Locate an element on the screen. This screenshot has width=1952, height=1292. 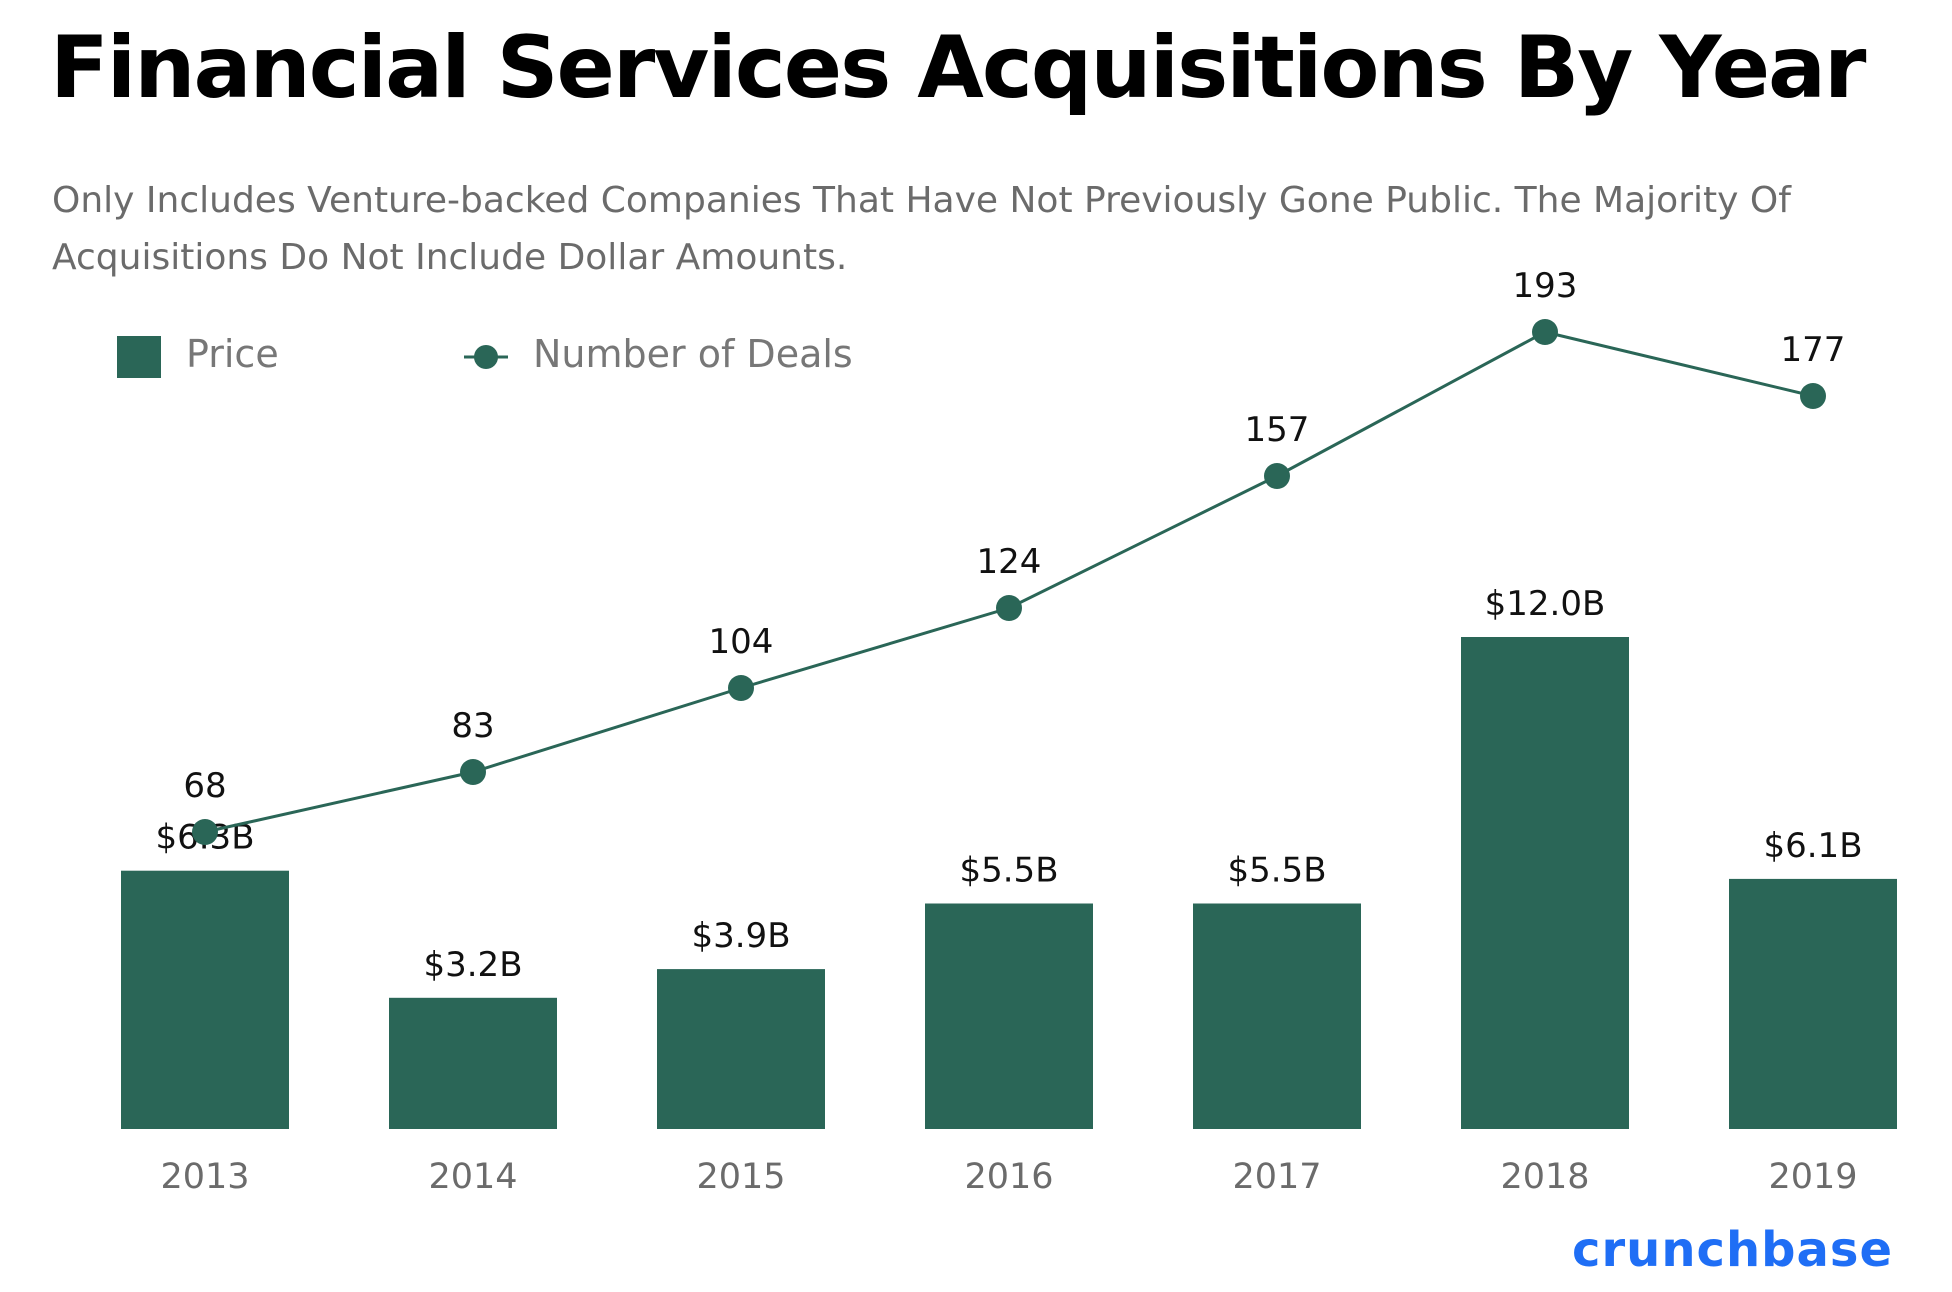
deals-point-2017 is located at coordinates (1277, 476).